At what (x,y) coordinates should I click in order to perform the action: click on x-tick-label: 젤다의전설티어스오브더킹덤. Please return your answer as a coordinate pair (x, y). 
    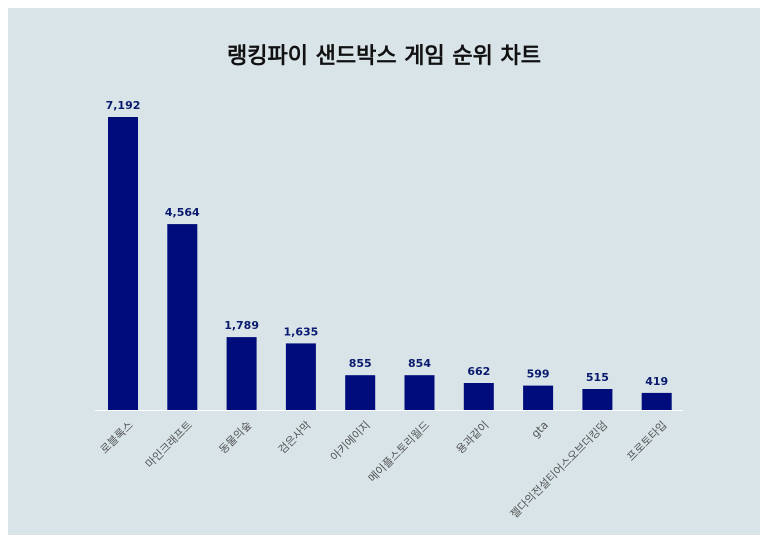
    Looking at the image, I should click on (559, 470).